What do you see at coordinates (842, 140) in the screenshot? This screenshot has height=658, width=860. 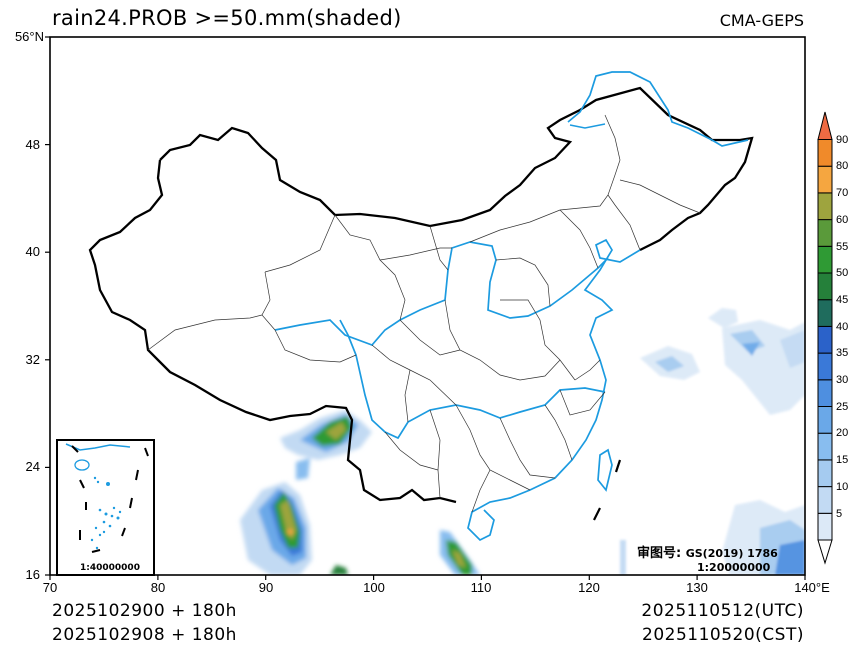 I see `colorbar-label-90: 90` at bounding box center [842, 140].